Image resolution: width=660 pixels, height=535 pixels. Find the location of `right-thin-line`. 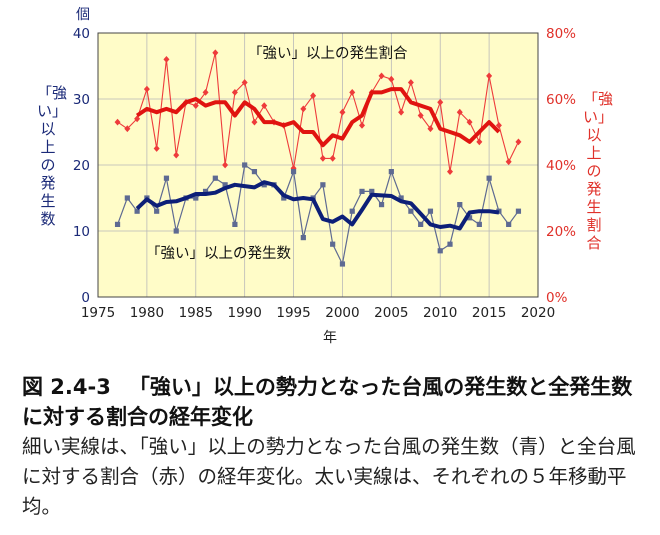

right-thin-line is located at coordinates (318, 112).